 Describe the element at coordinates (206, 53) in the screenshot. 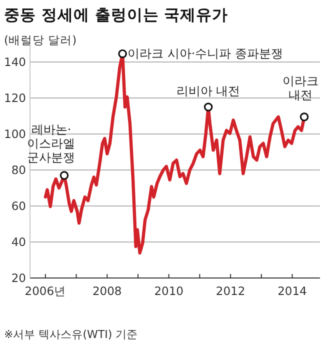

I see `annotation: 이라크 시아·수니파 종파분쟁` at that location.